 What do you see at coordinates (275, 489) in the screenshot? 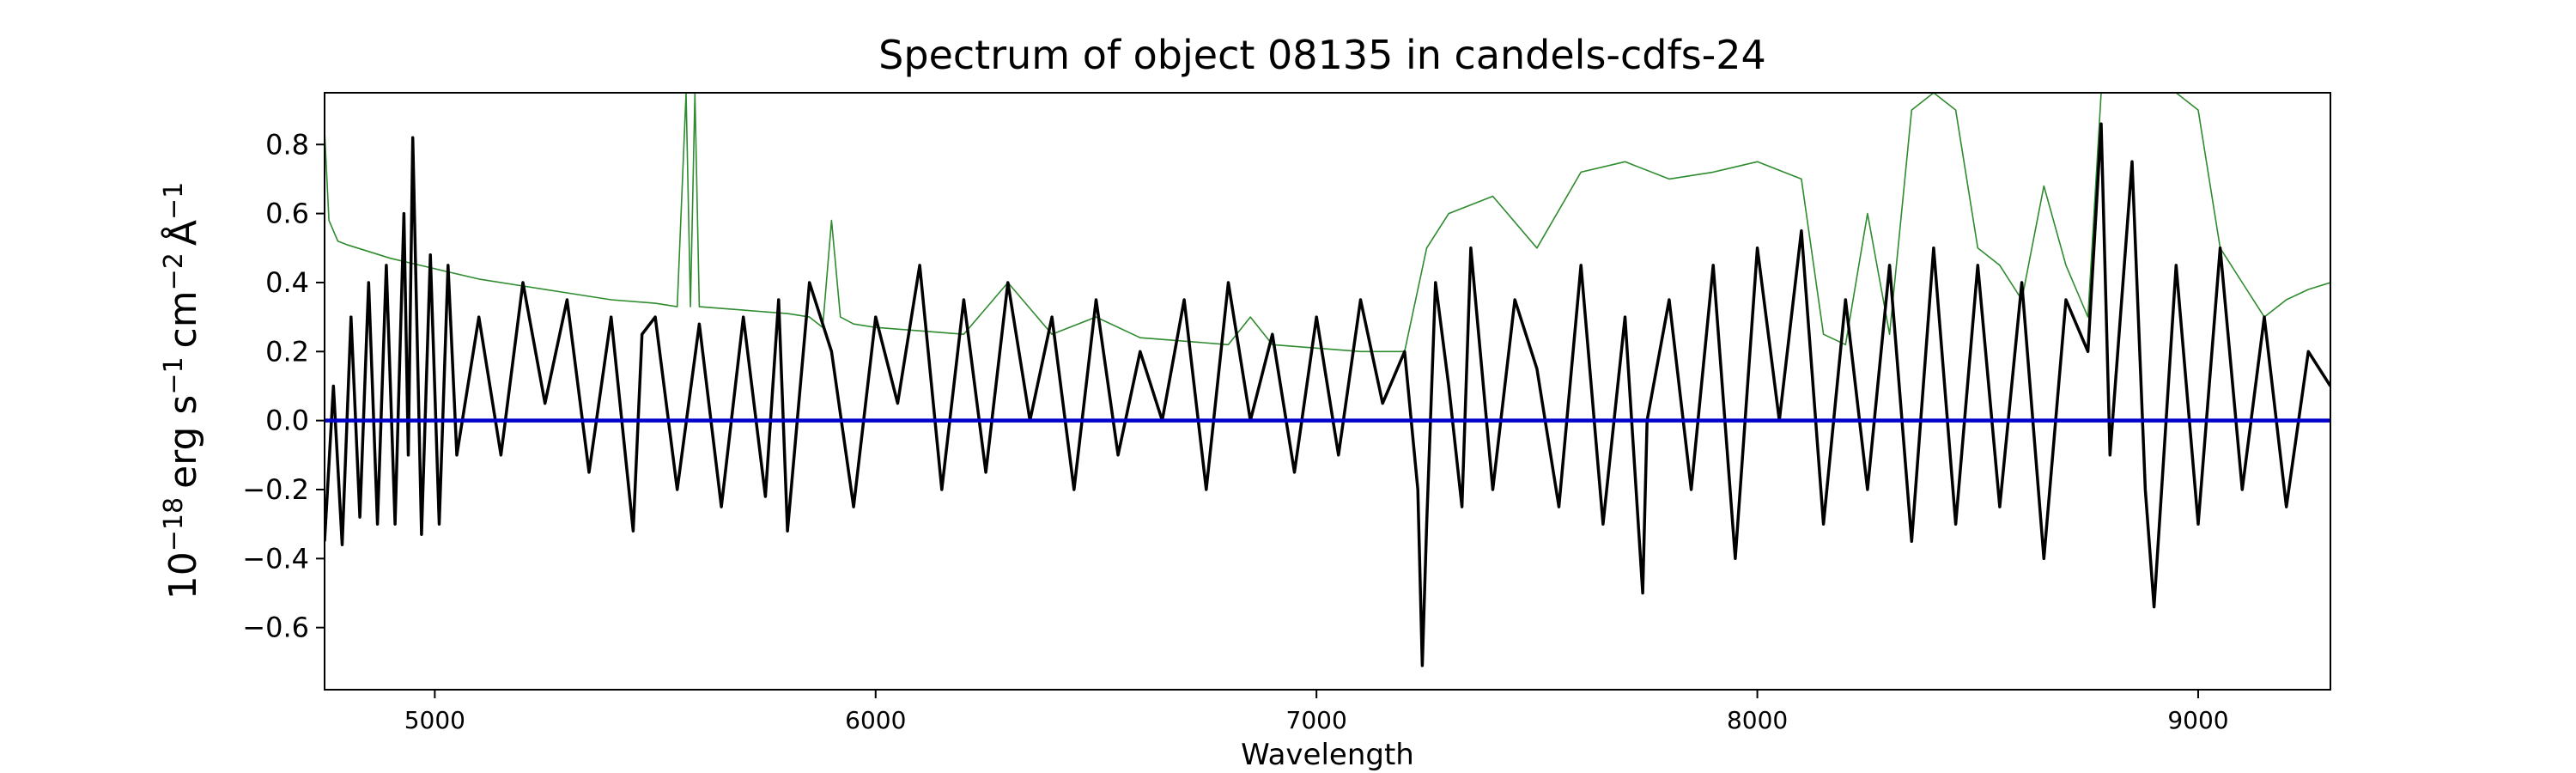
I see `y-tick-label: −0.2` at bounding box center [275, 489].